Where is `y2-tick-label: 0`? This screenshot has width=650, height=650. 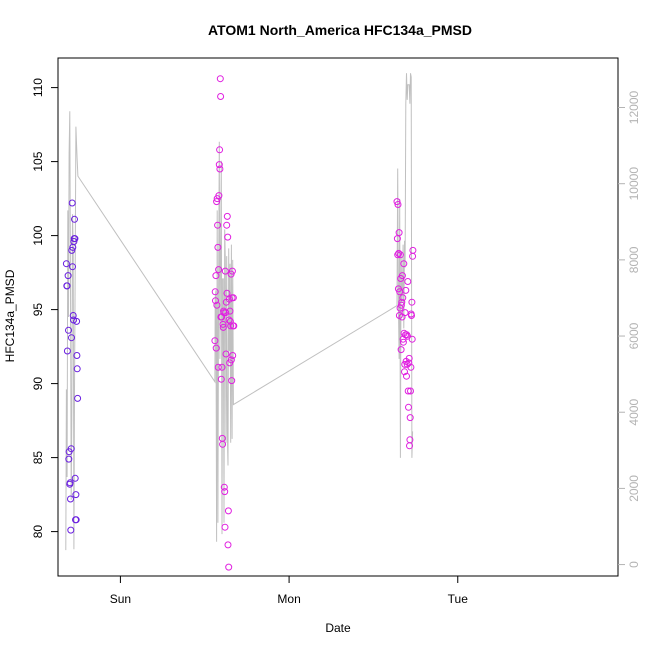 y2-tick-label: 0 is located at coordinates (634, 564).